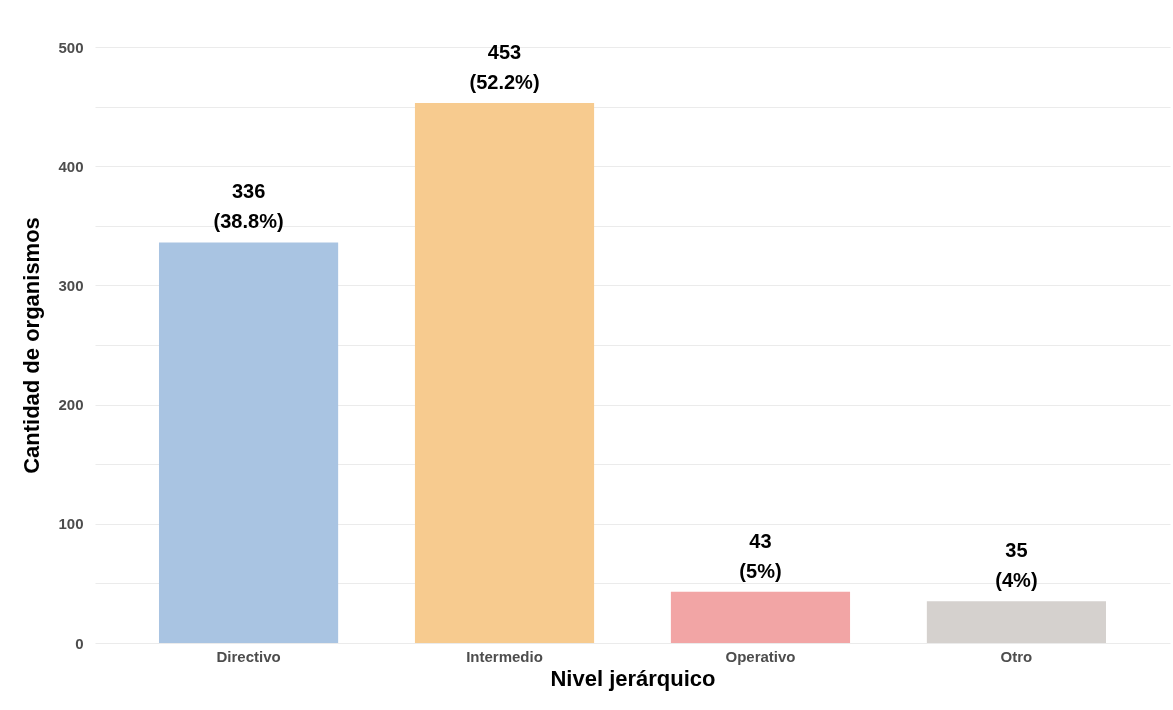 The width and height of the screenshot is (1173, 710). What do you see at coordinates (32, 345) in the screenshot?
I see `y-axis-title: Cantidad de organismos` at bounding box center [32, 345].